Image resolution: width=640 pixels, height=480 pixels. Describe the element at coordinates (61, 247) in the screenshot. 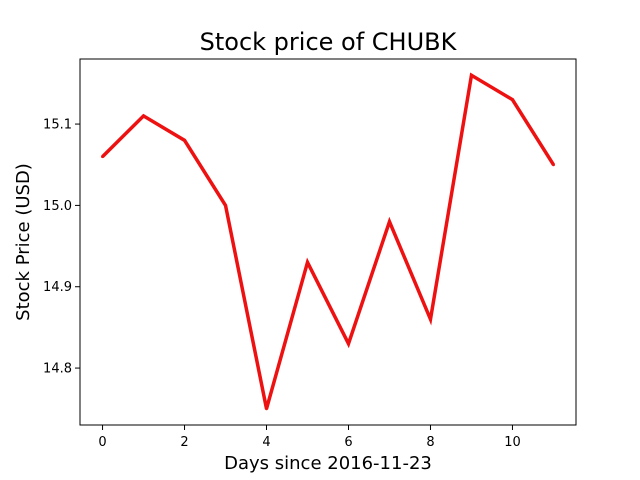

I see `y-axis-ticks: 14.8 14.9 15.0 15.1` at that location.